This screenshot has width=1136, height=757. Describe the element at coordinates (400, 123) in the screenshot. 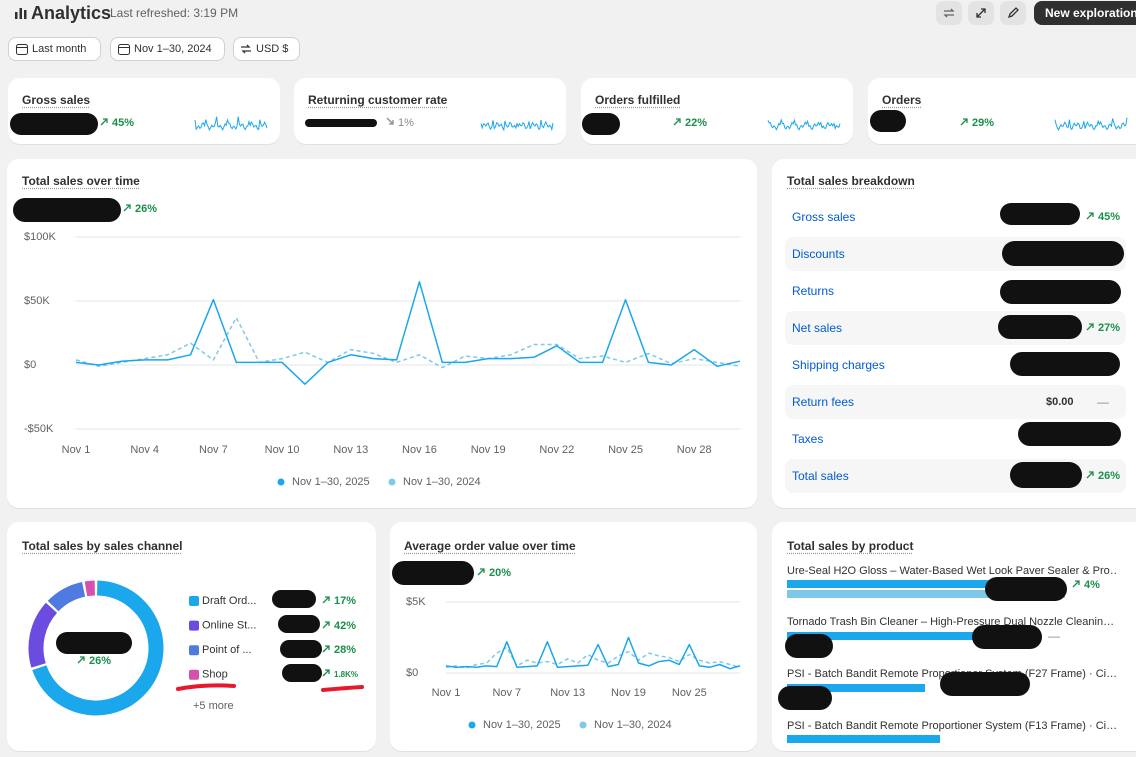

I see `kpi-change: 1%` at that location.